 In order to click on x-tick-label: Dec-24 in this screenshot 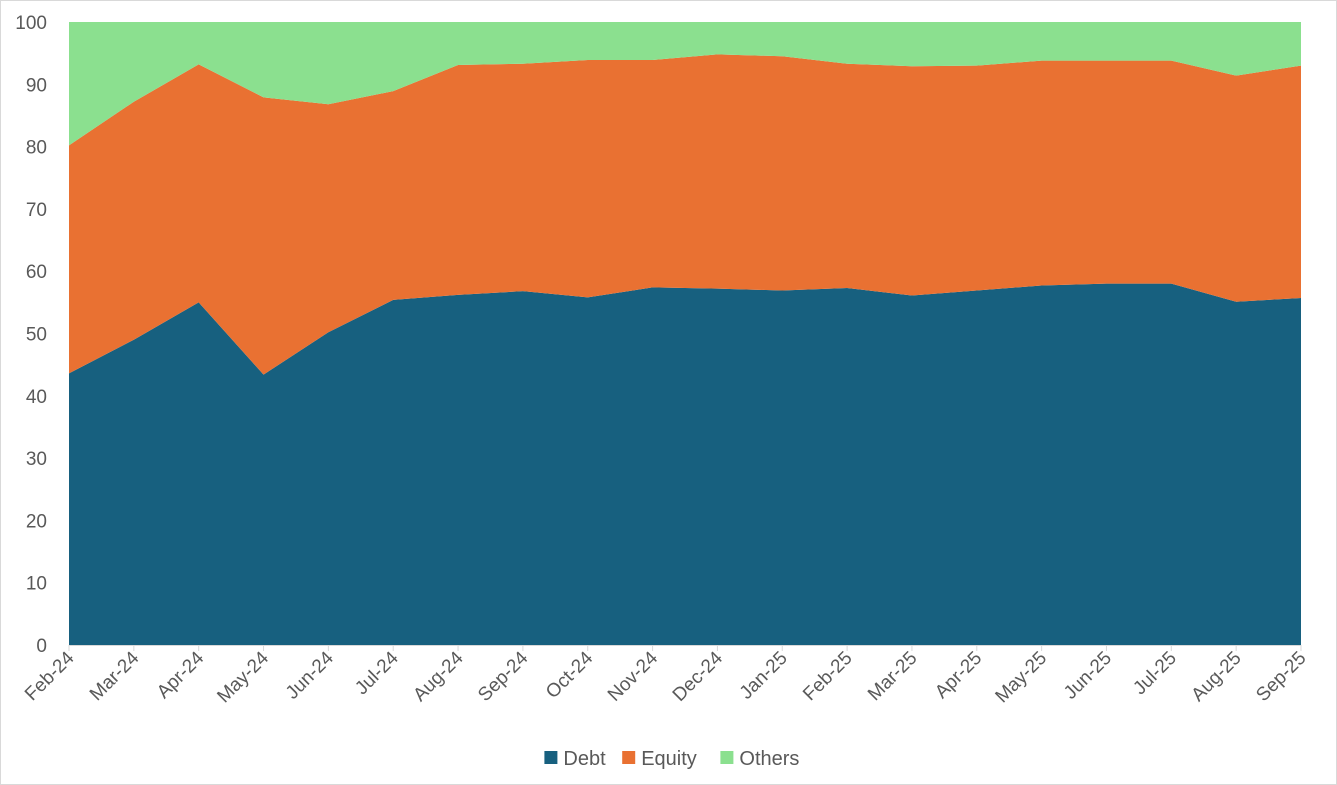, I will do `click(698, 676)`.